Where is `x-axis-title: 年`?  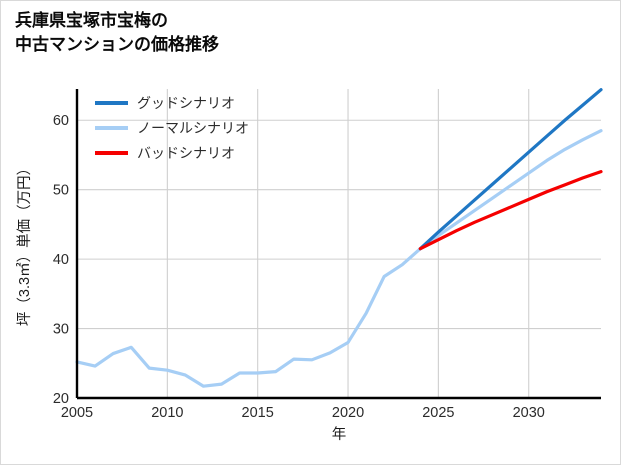 x-axis-title: 年 is located at coordinates (339, 434).